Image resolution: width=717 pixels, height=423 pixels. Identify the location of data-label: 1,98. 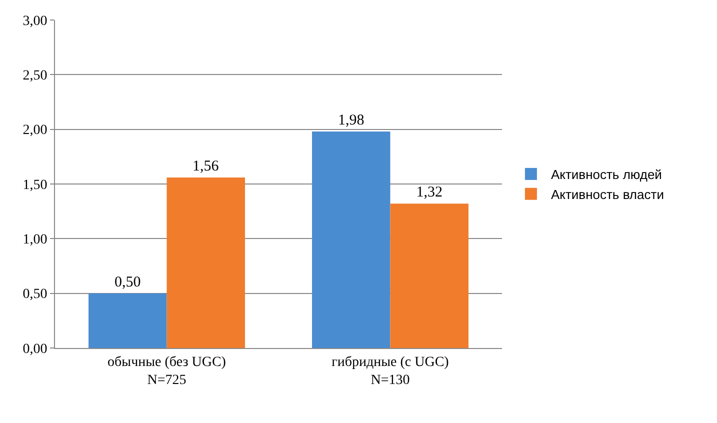
(351, 120).